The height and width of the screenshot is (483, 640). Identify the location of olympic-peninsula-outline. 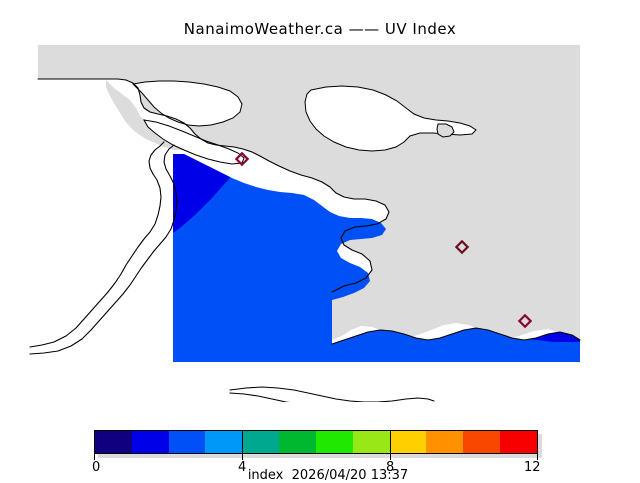
(332, 394).